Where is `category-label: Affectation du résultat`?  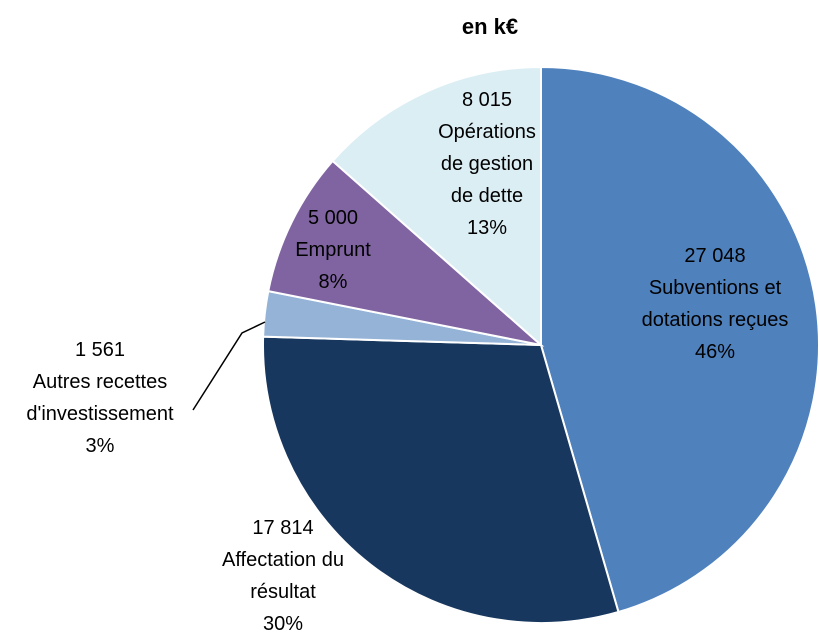
category-label: Affectation du résultat is located at coordinates (283, 576).